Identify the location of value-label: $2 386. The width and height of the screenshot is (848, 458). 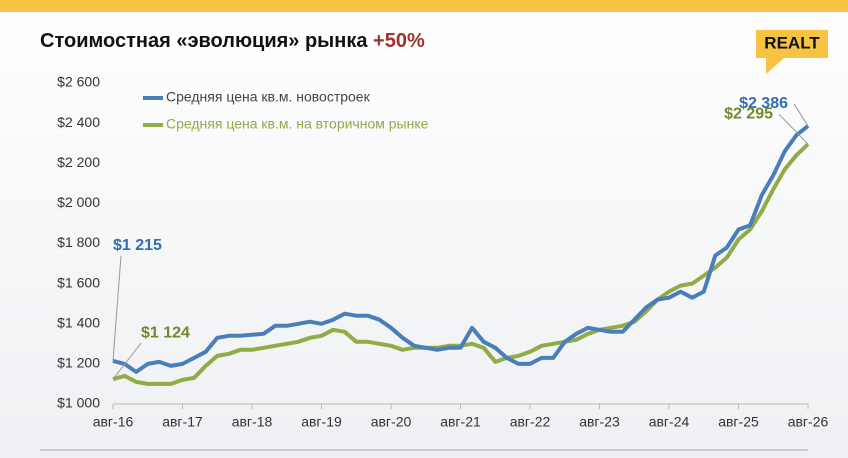
(763, 103).